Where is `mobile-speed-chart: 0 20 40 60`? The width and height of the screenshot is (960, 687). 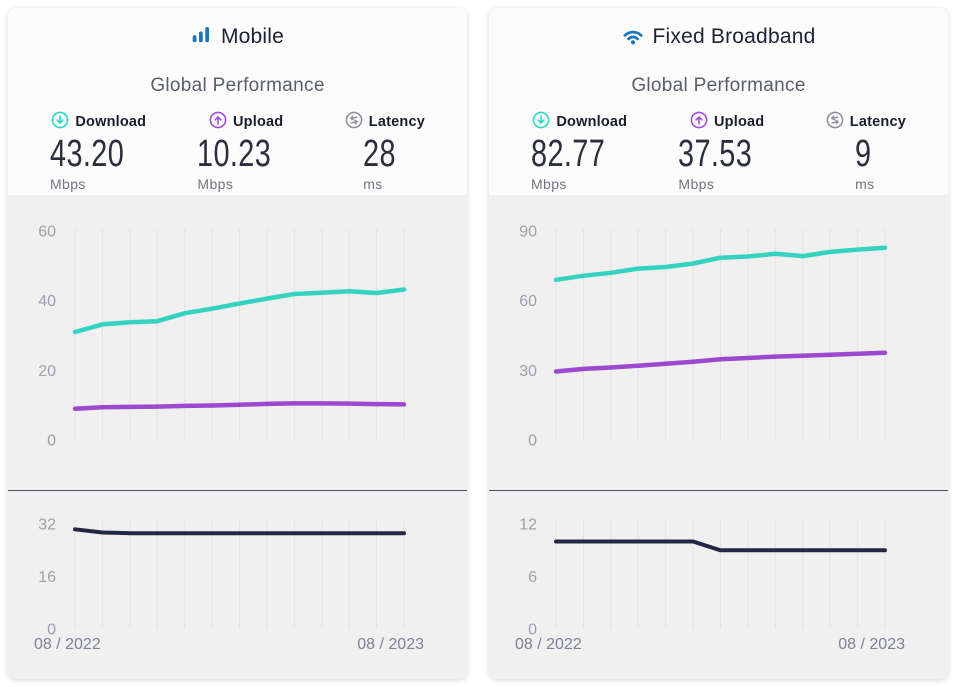 mobile-speed-chart: 0 20 40 60 is located at coordinates (222, 337).